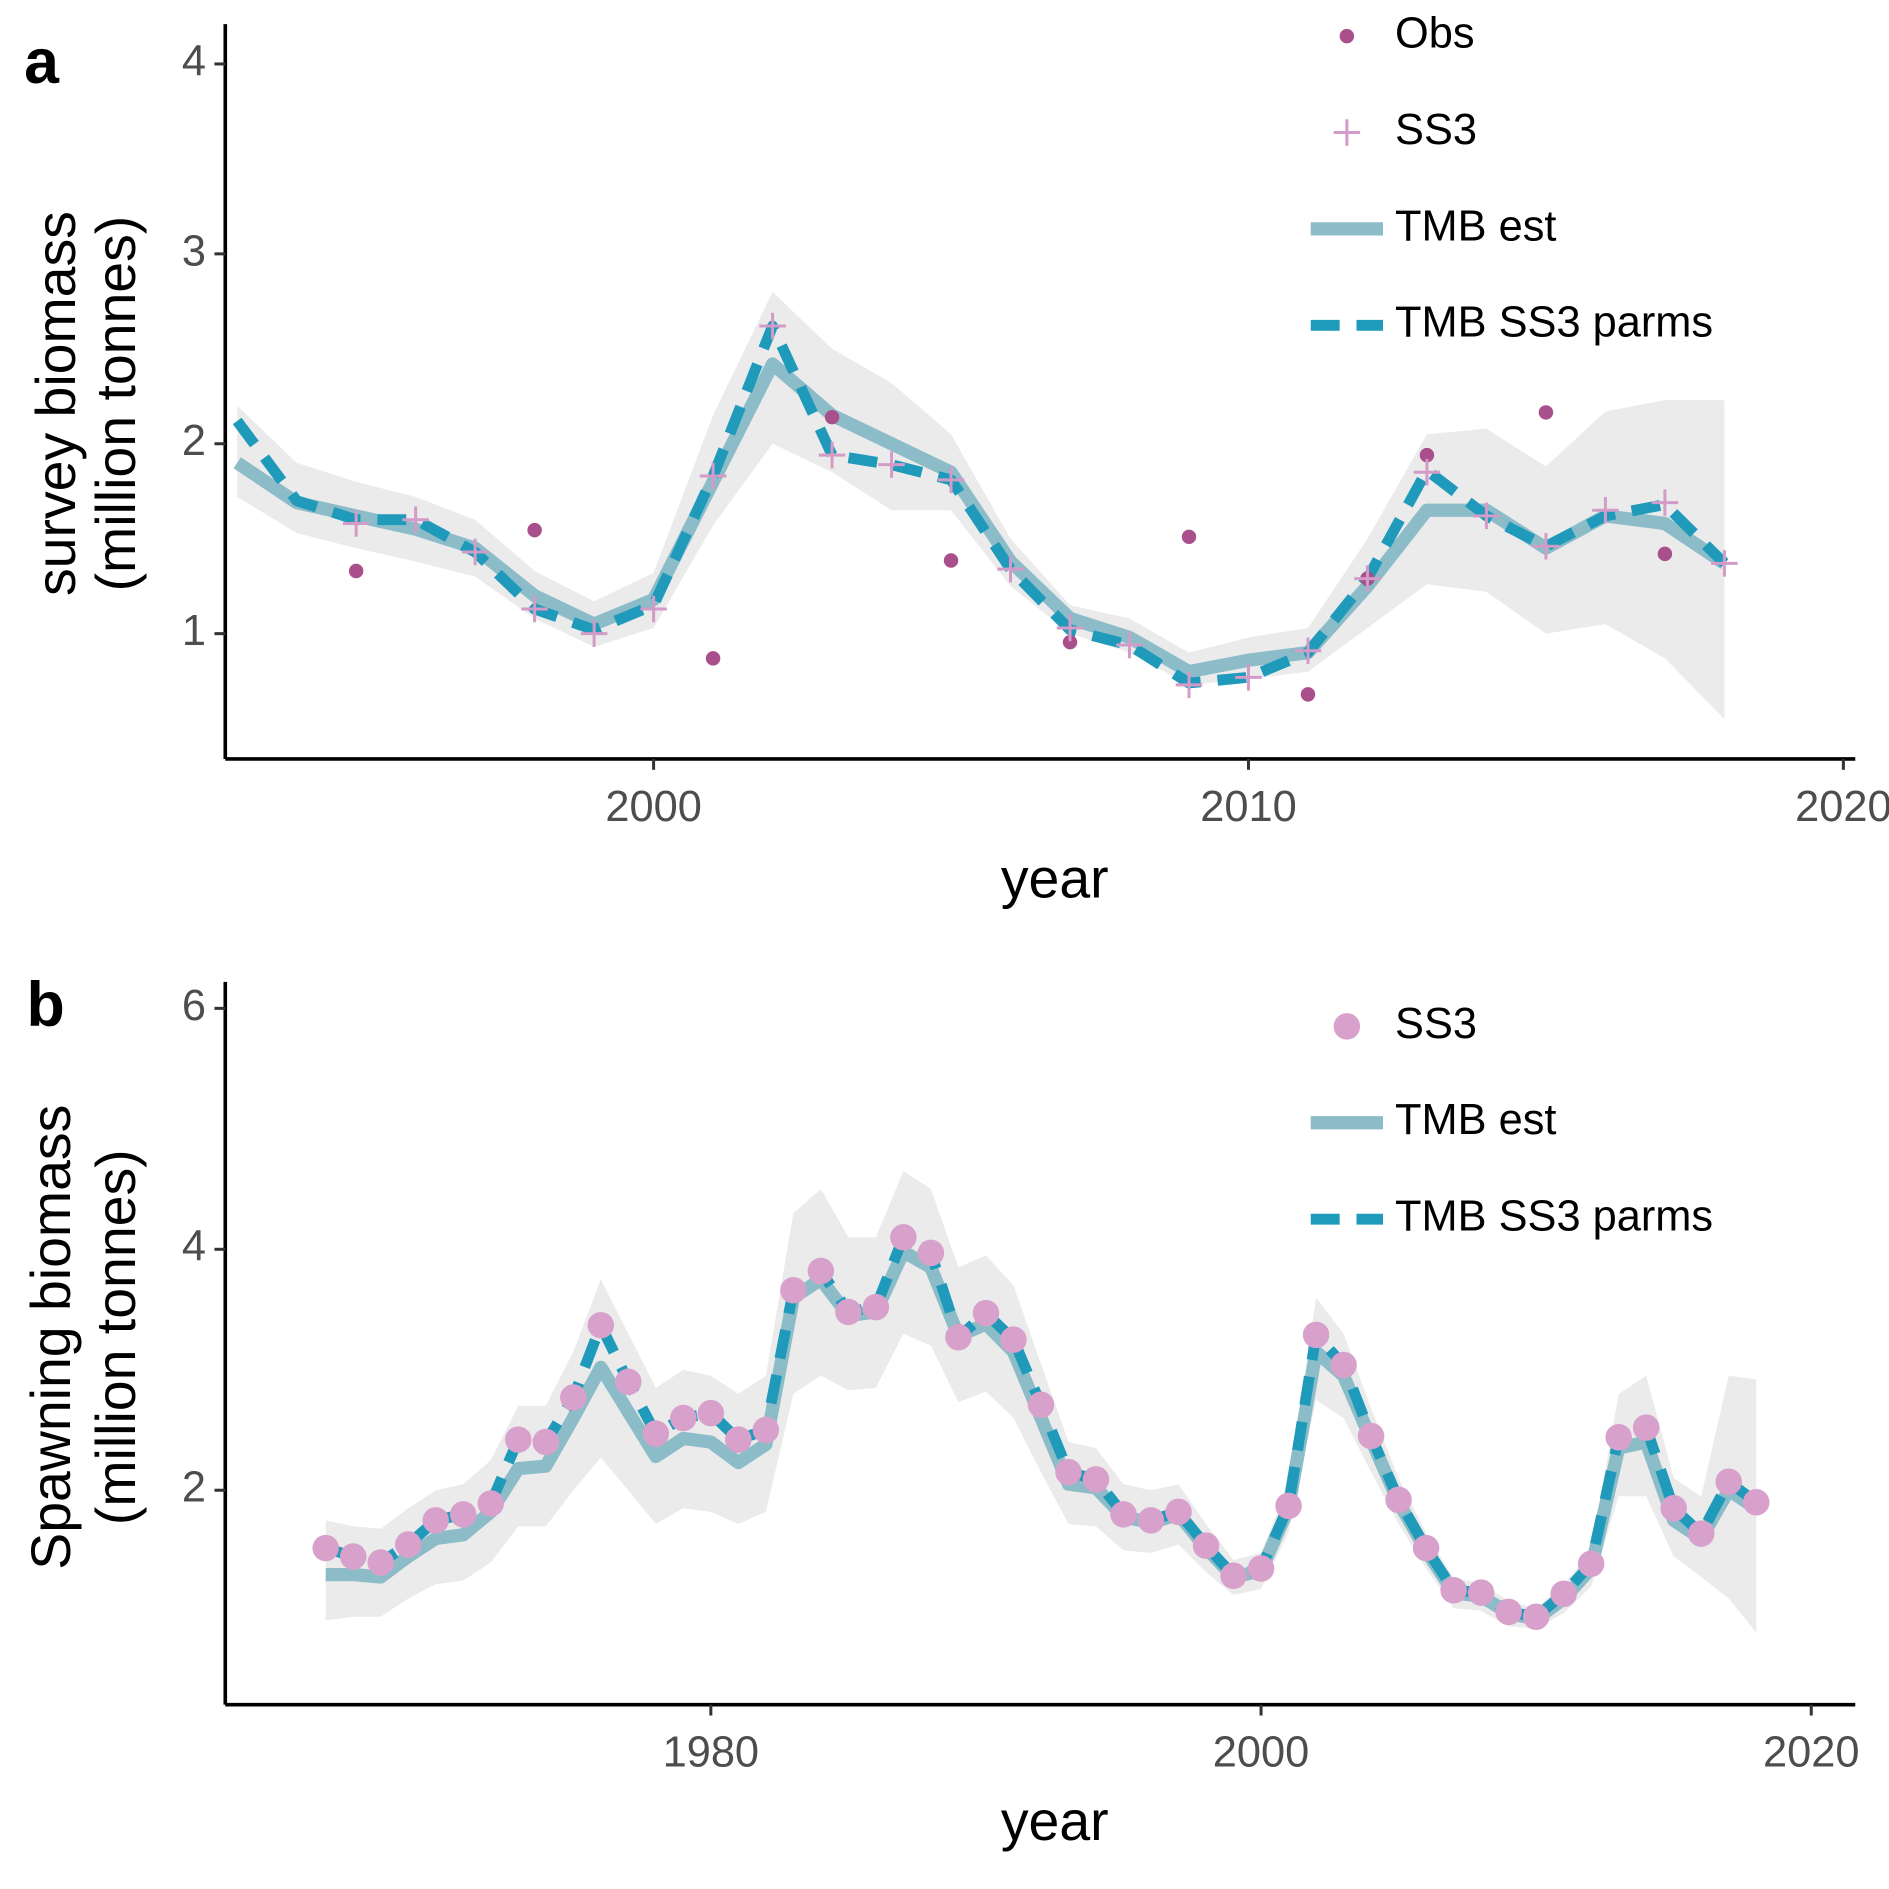 Image resolution: width=1889 pixels, height=1889 pixels. Describe the element at coordinates (46, 1005) in the screenshot. I see `panel-label: b` at that location.